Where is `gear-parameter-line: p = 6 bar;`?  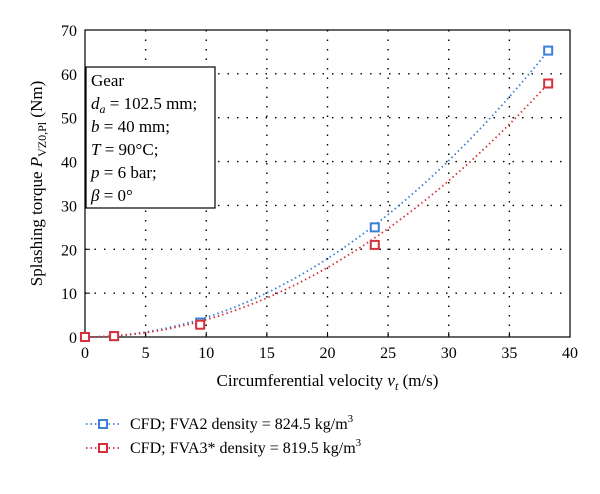
gear-parameter-line: p = 6 bar; is located at coordinates (123, 172).